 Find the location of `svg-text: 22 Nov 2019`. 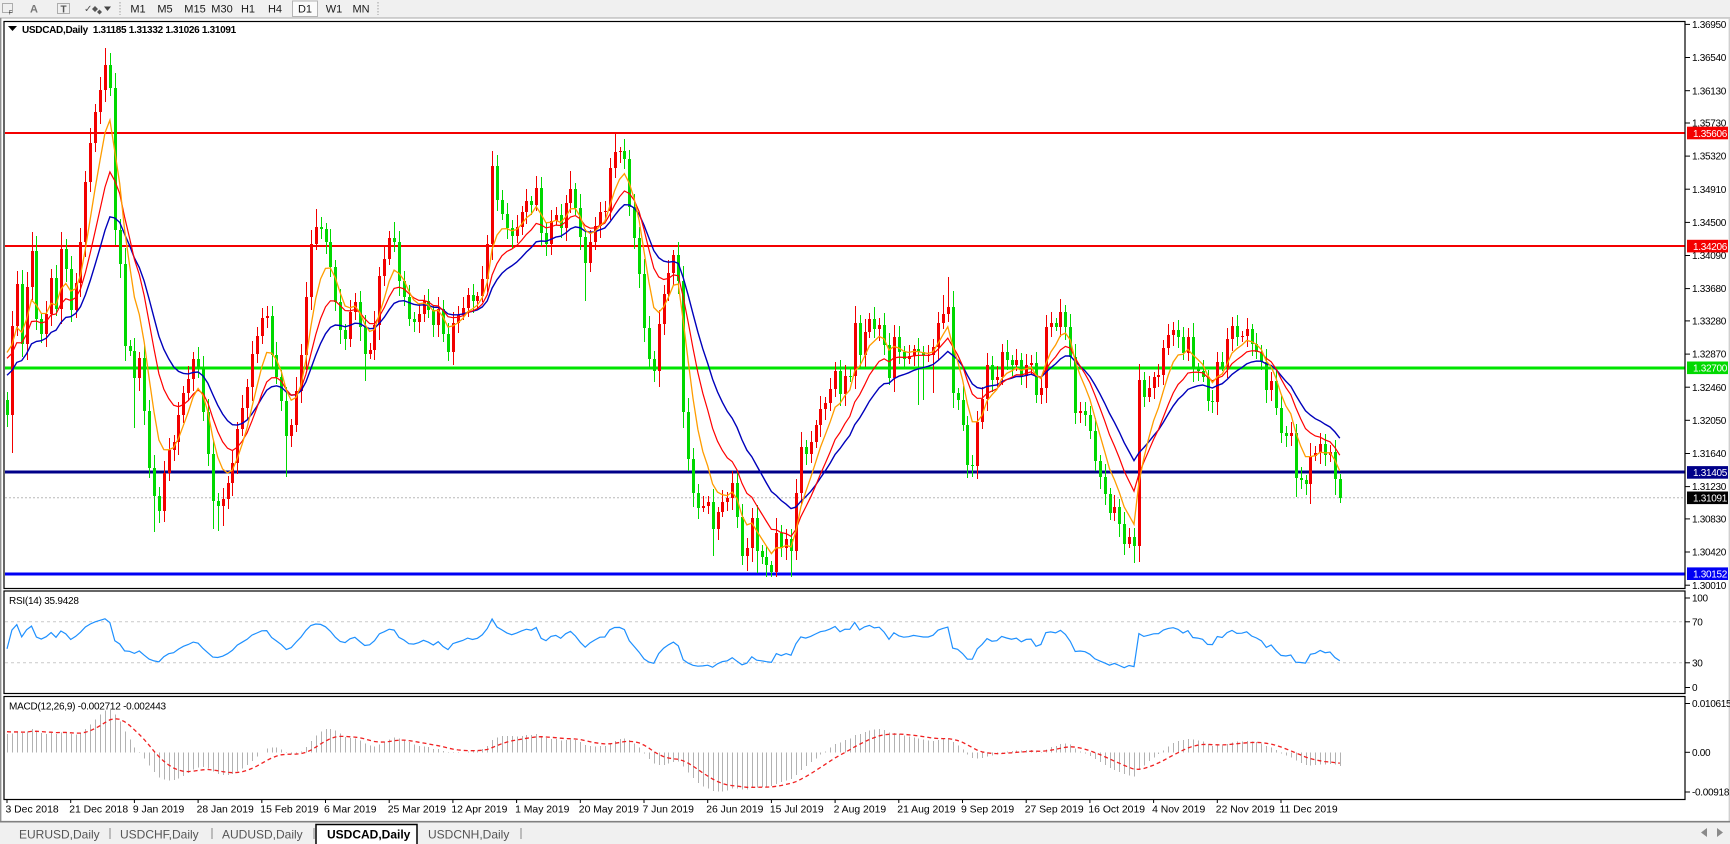

svg-text: 22 Nov 2019 is located at coordinates (1245, 810).